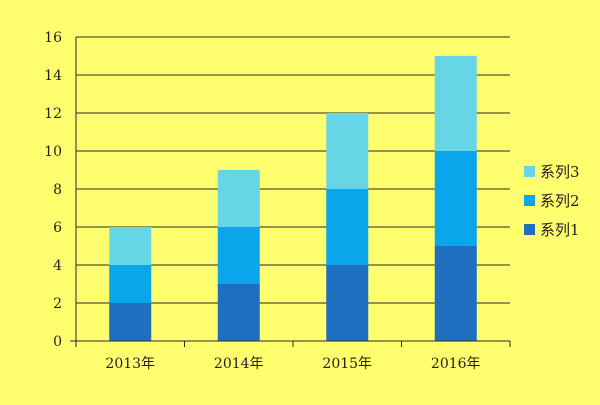  What do you see at coordinates (53, 76) in the screenshot?
I see `y-tick-label: 14` at bounding box center [53, 76].